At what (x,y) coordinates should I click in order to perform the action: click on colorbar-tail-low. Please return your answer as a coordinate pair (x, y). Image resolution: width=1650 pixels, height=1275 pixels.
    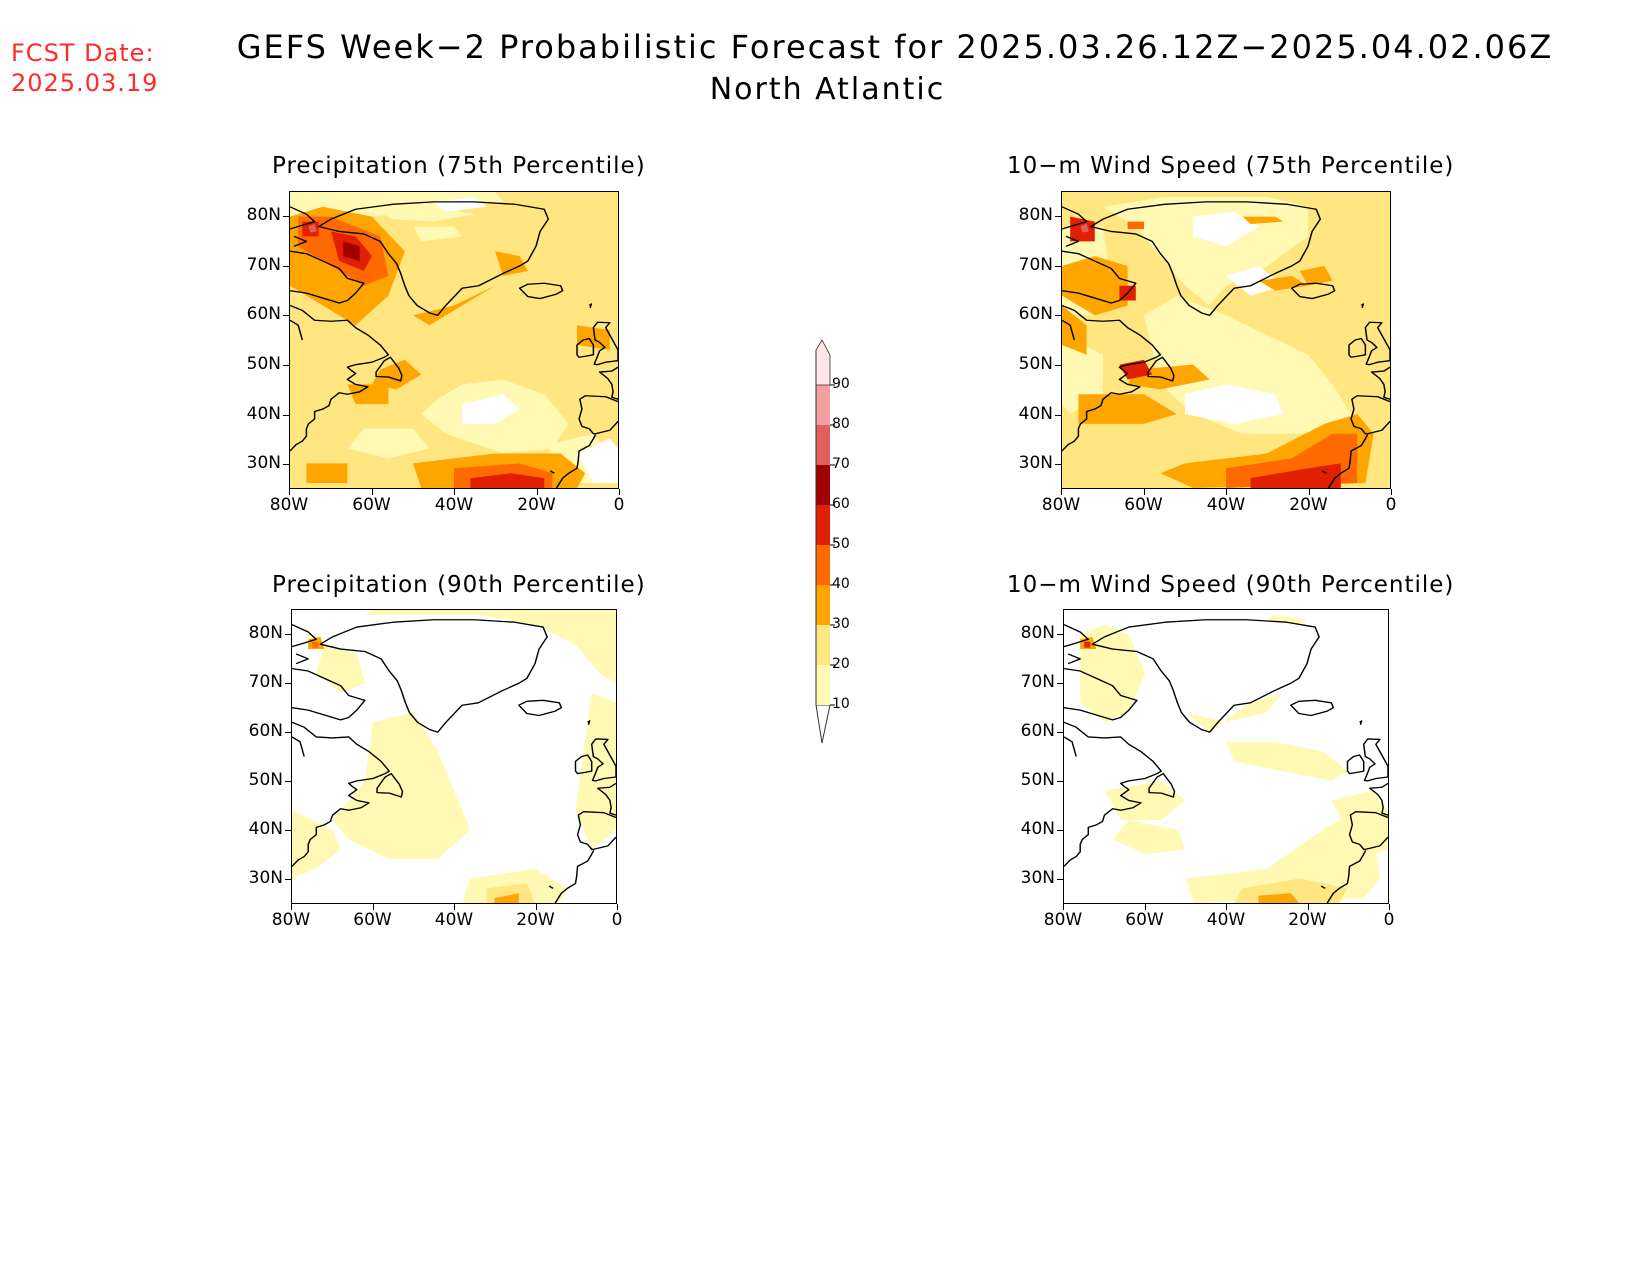
    Looking at the image, I should click on (823, 724).